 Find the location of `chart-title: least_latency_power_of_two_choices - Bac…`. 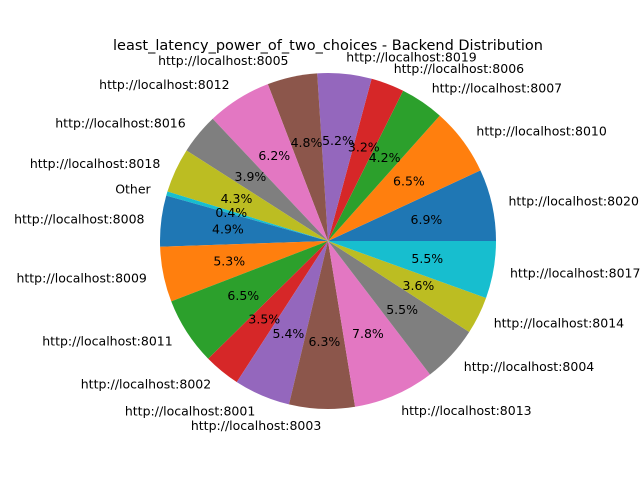

chart-title: least_latency_power_of_two_choices - Bac… is located at coordinates (328, 46).